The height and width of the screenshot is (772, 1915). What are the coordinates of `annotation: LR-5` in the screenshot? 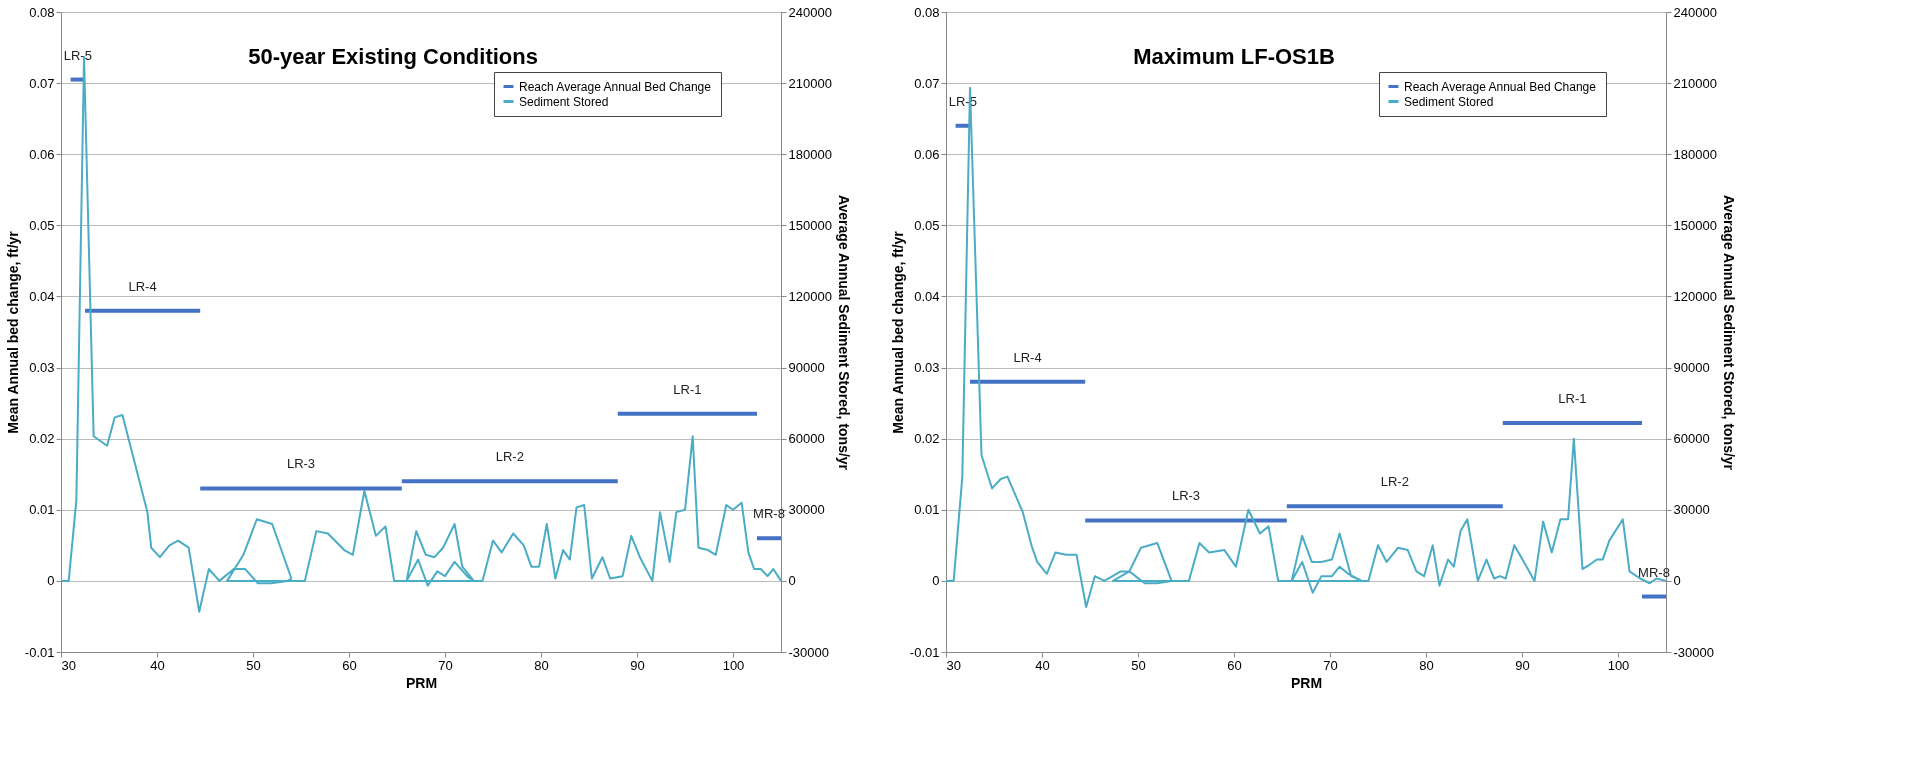 It's located at (77, 55).